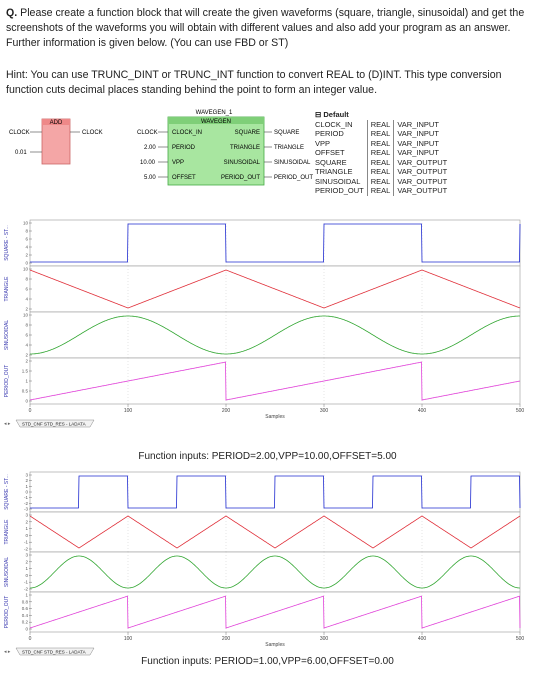  Describe the element at coordinates (275, 335) in the screenshot. I see `series-sinusoidal-line` at that location.